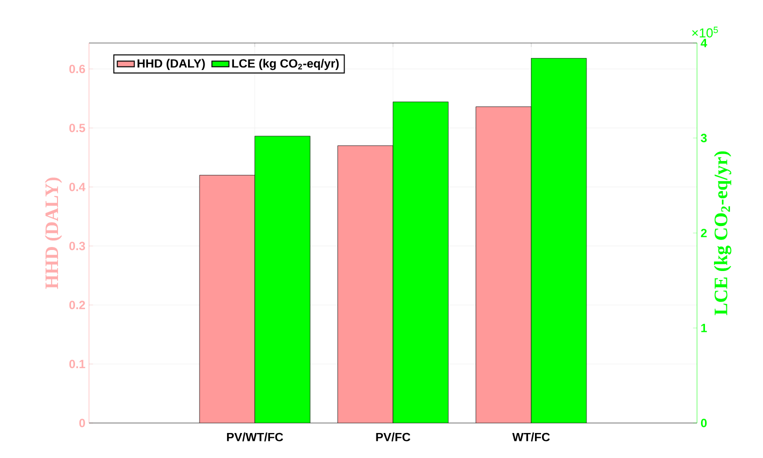 This screenshot has height=458, width=763. What do you see at coordinates (703, 138) in the screenshot?
I see `y2-tick-label: 3` at bounding box center [703, 138].